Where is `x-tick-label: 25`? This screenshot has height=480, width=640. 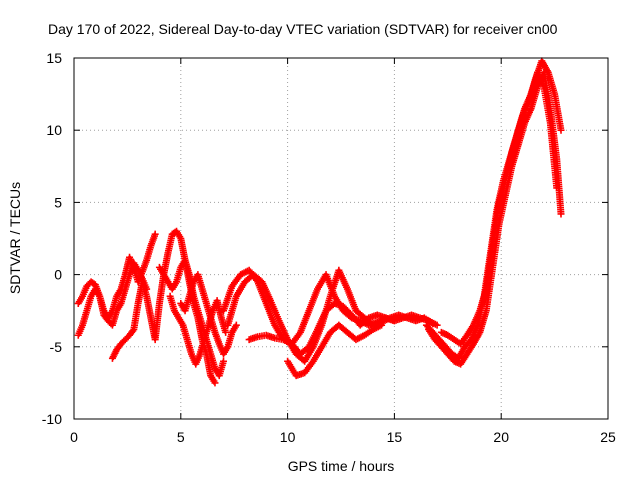 x-tick-label: 25 is located at coordinates (608, 437).